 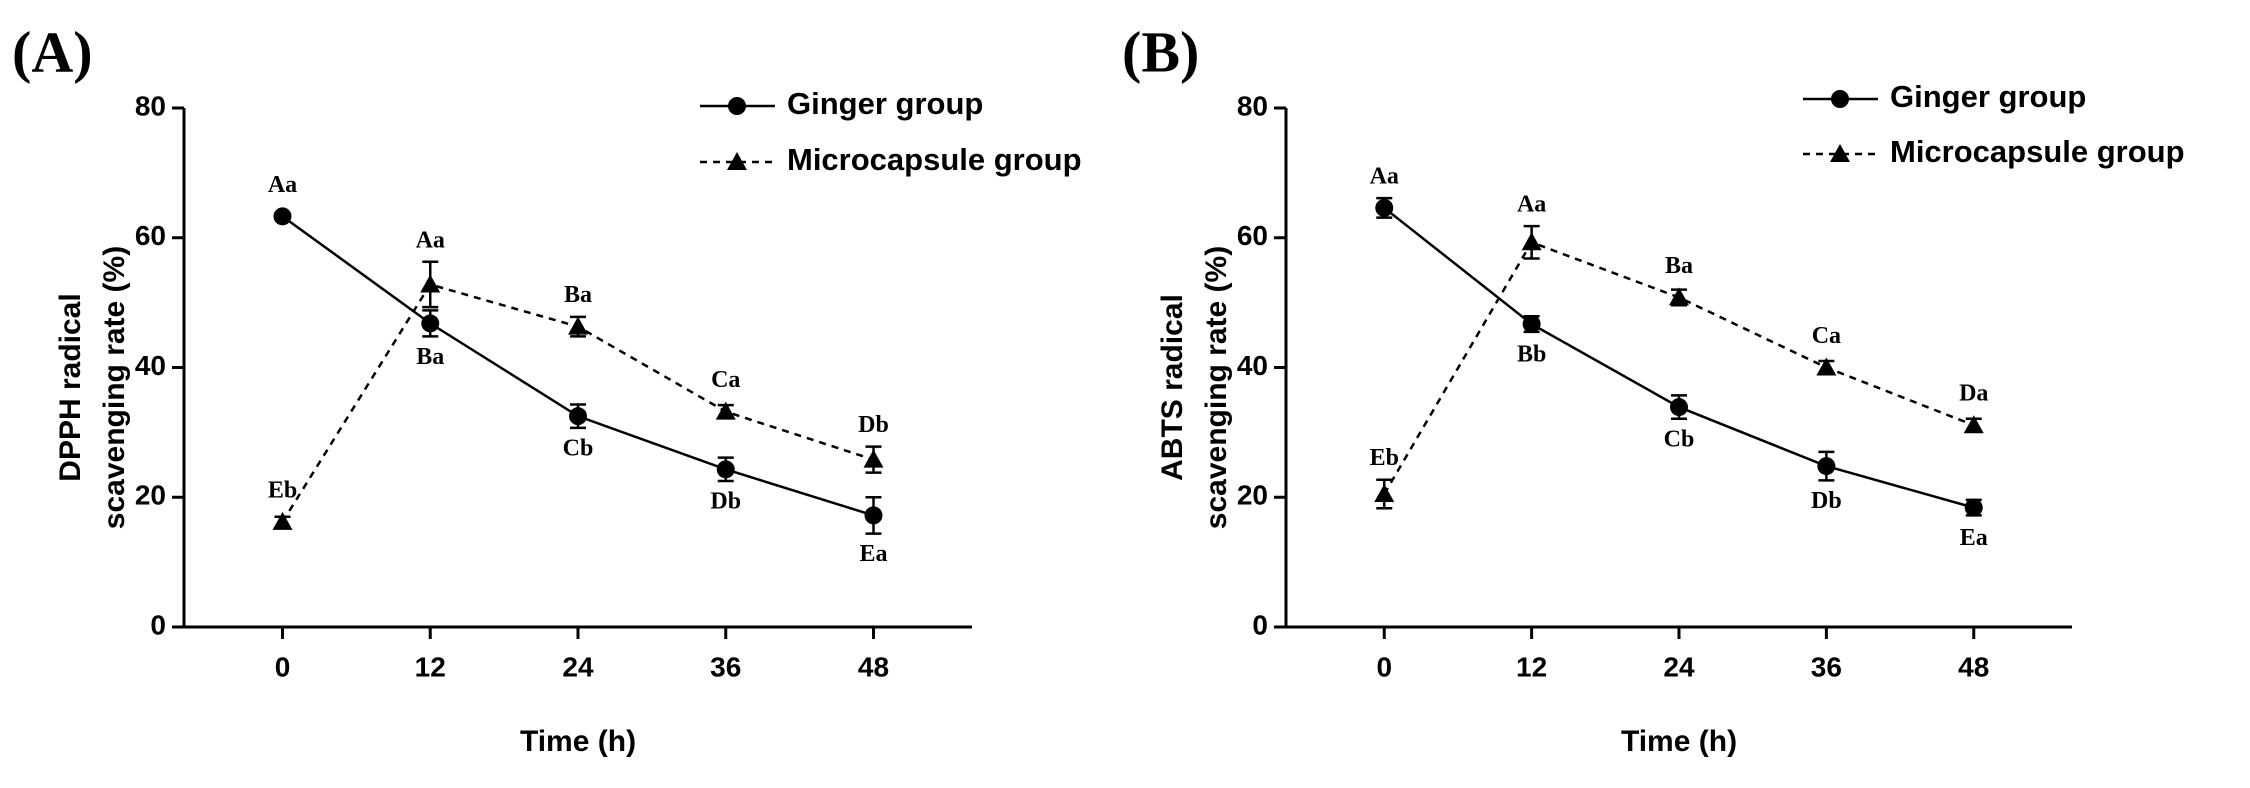 What do you see at coordinates (1172, 387) in the screenshot?
I see `y-axis-label: ABTS radical` at bounding box center [1172, 387].